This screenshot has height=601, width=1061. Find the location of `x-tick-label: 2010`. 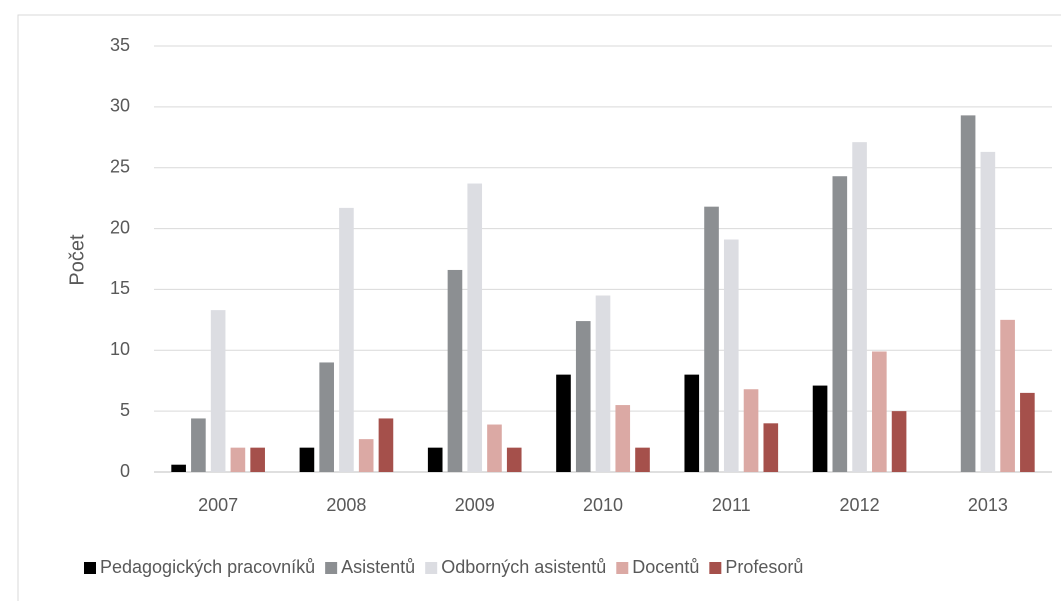

x-tick-label: 2010 is located at coordinates (603, 505).